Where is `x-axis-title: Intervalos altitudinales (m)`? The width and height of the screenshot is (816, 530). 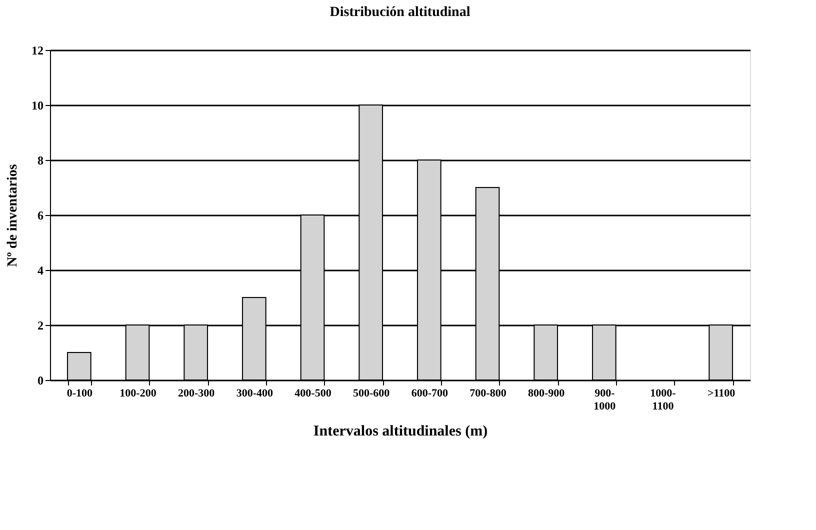
x-axis-title: Intervalos altitudinales (m) is located at coordinates (400, 432).